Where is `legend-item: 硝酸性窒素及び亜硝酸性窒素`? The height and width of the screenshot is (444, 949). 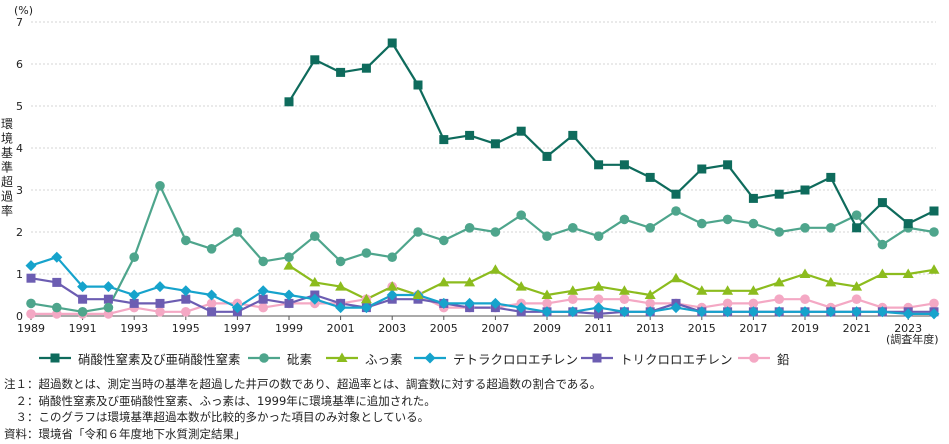 legend-item: 硝酸性窒素及び亜硝酸性窒素 is located at coordinates (139, 358).